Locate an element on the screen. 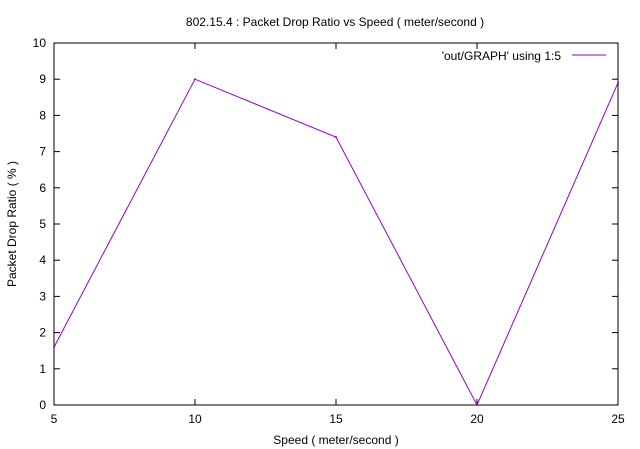  y-tick-label: 2 is located at coordinates (42, 333).